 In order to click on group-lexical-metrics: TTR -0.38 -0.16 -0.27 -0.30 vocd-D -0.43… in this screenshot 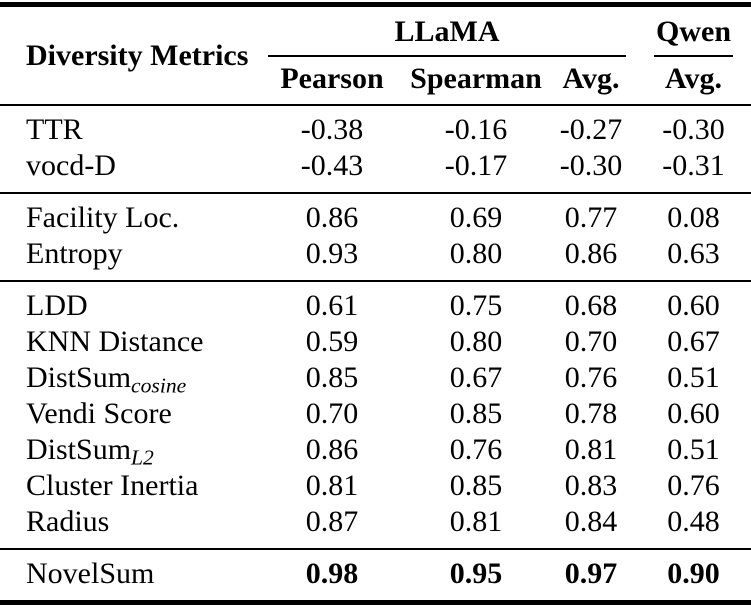, I will do `click(375, 149)`.